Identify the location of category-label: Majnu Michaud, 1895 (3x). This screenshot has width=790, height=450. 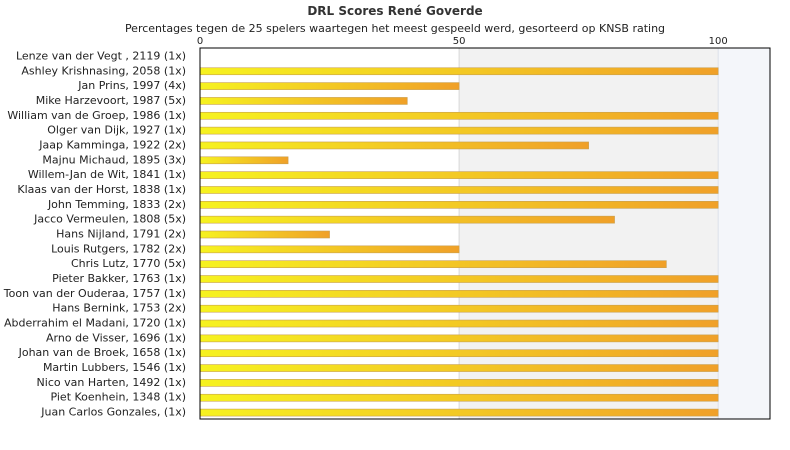
(114, 159).